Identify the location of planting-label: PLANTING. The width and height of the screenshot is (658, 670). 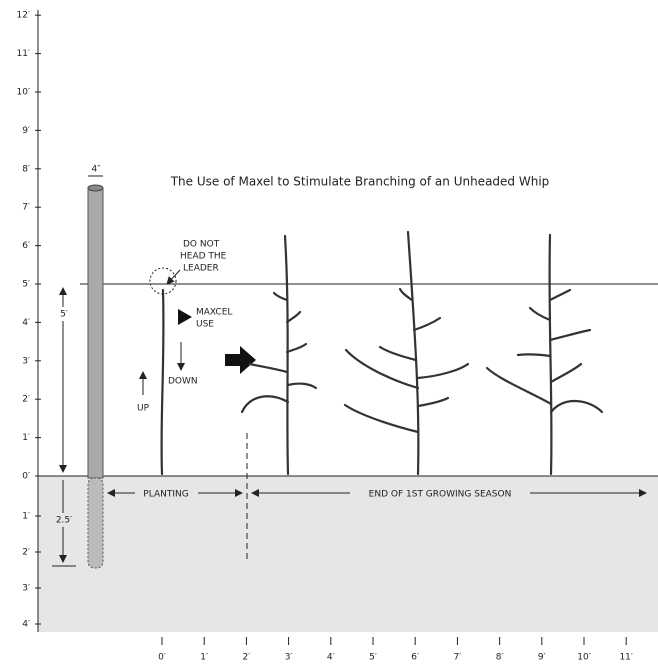
(165, 495).